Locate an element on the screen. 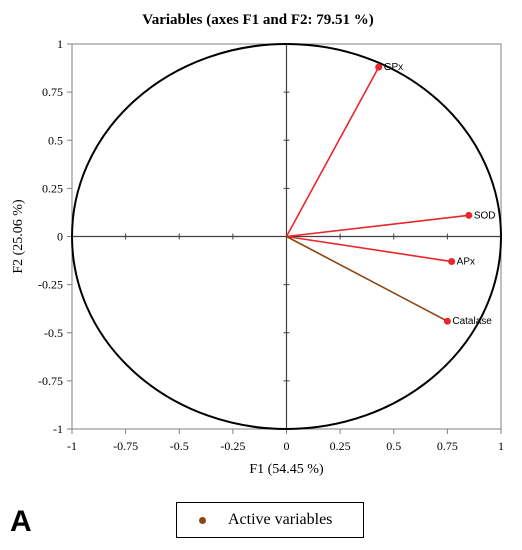  panel-label: A is located at coordinates (21, 521).